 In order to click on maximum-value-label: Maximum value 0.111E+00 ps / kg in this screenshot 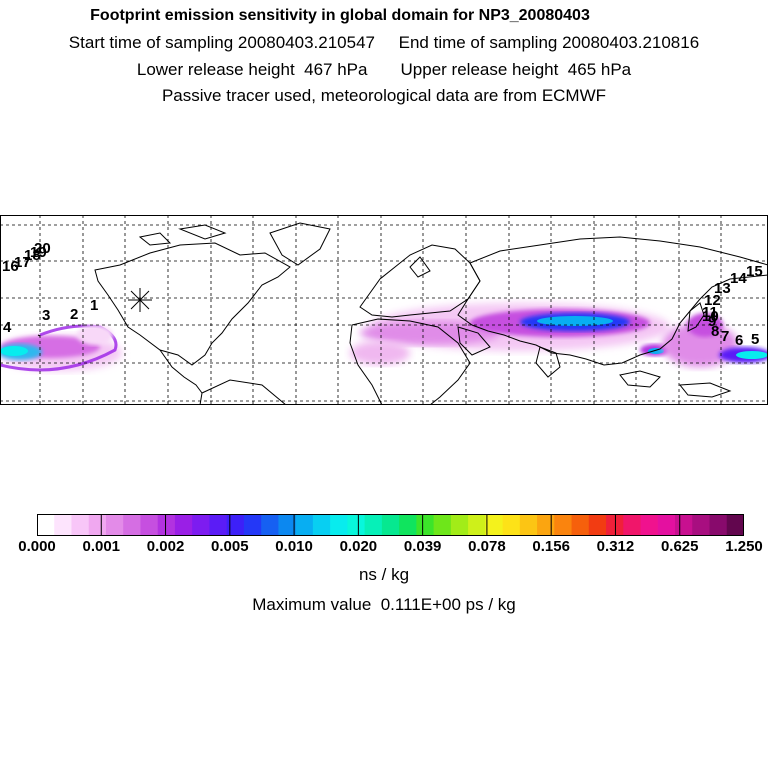, I will do `click(384, 604)`.